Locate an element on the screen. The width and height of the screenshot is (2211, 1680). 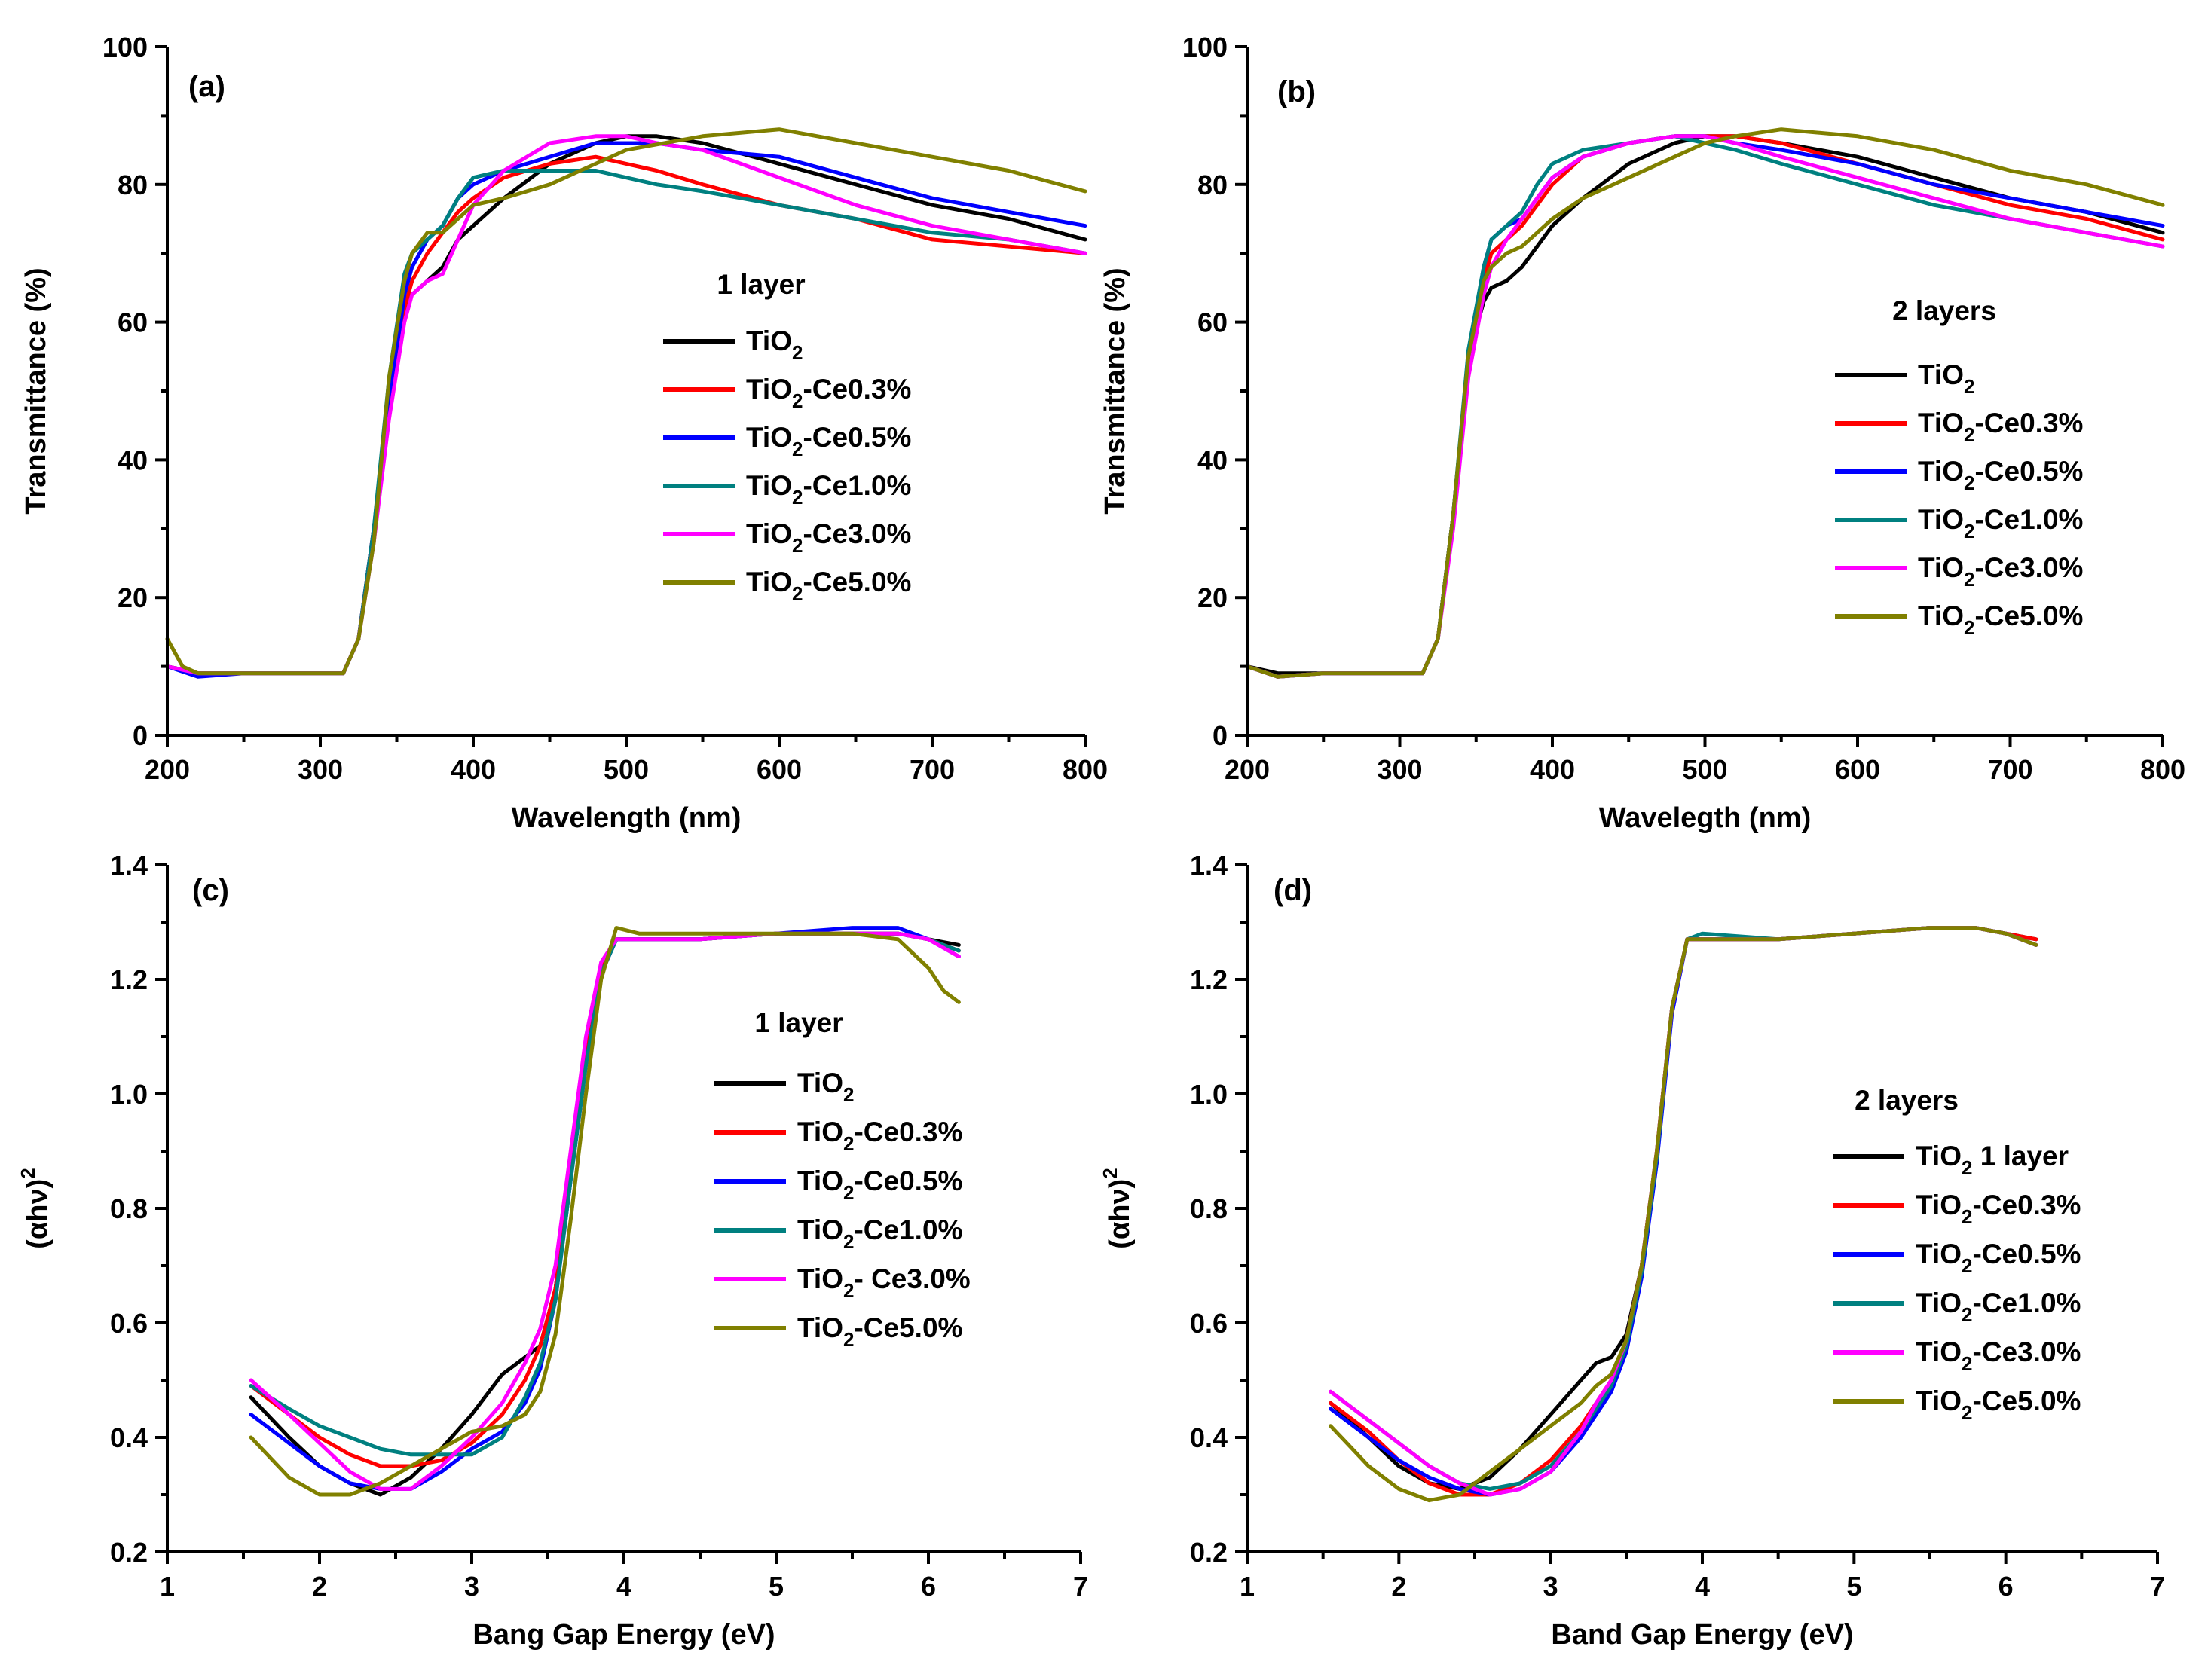
panel-label: (b) is located at coordinates (1296, 91).